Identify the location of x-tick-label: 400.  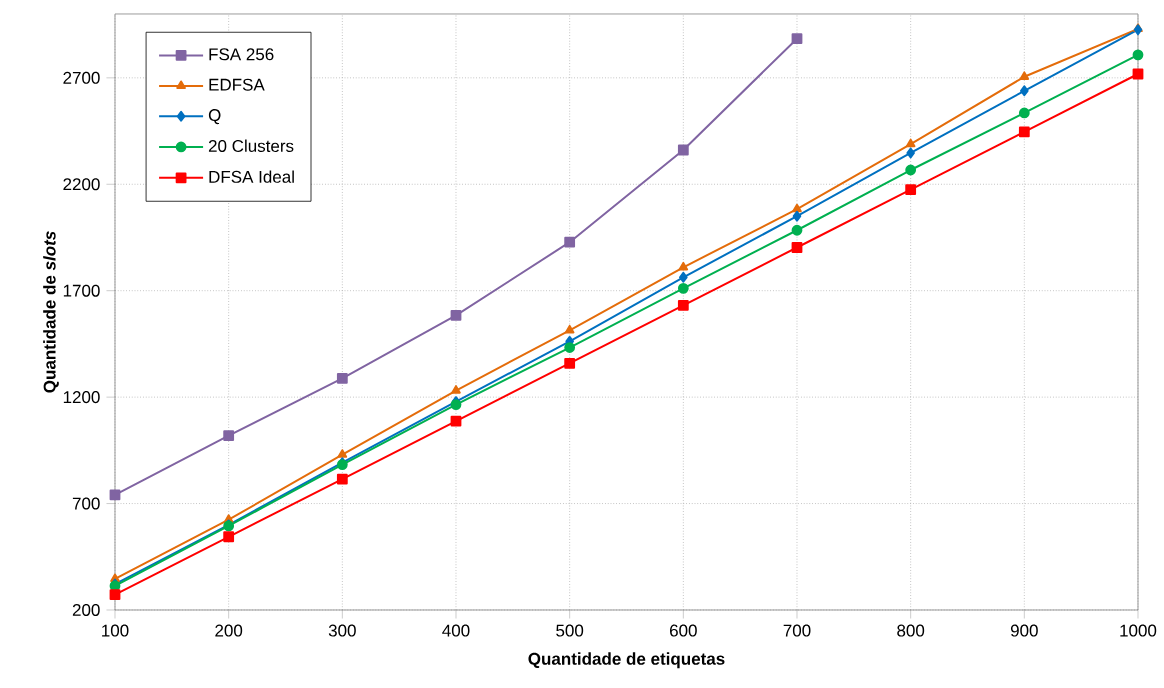
(456, 630).